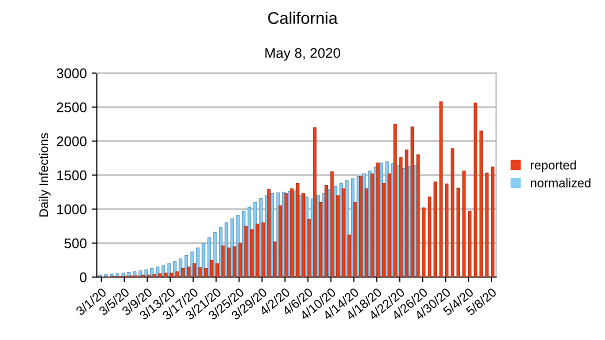 The image size is (605, 340). What do you see at coordinates (71, 141) in the screenshot?
I see `y-tick-label: 2000` at bounding box center [71, 141].